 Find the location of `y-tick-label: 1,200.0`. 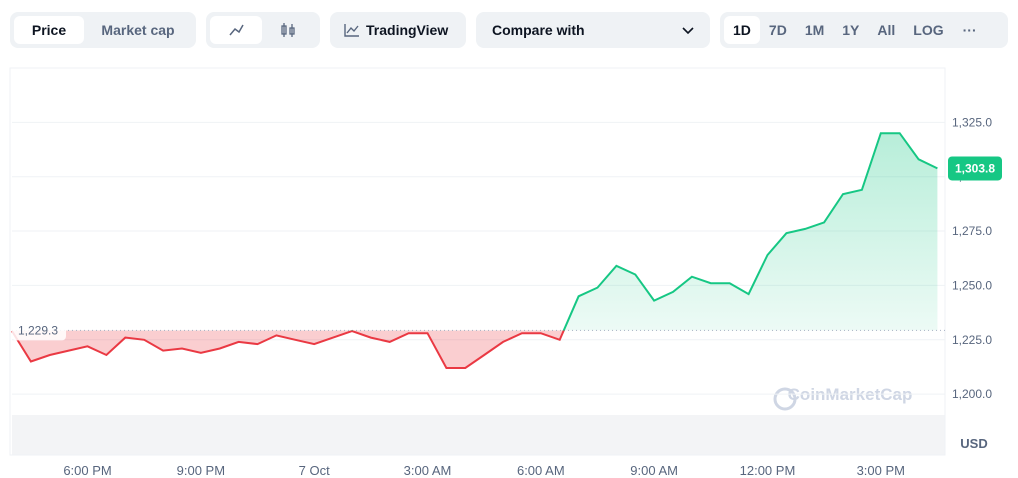

y-tick-label: 1,200.0 is located at coordinates (972, 394).